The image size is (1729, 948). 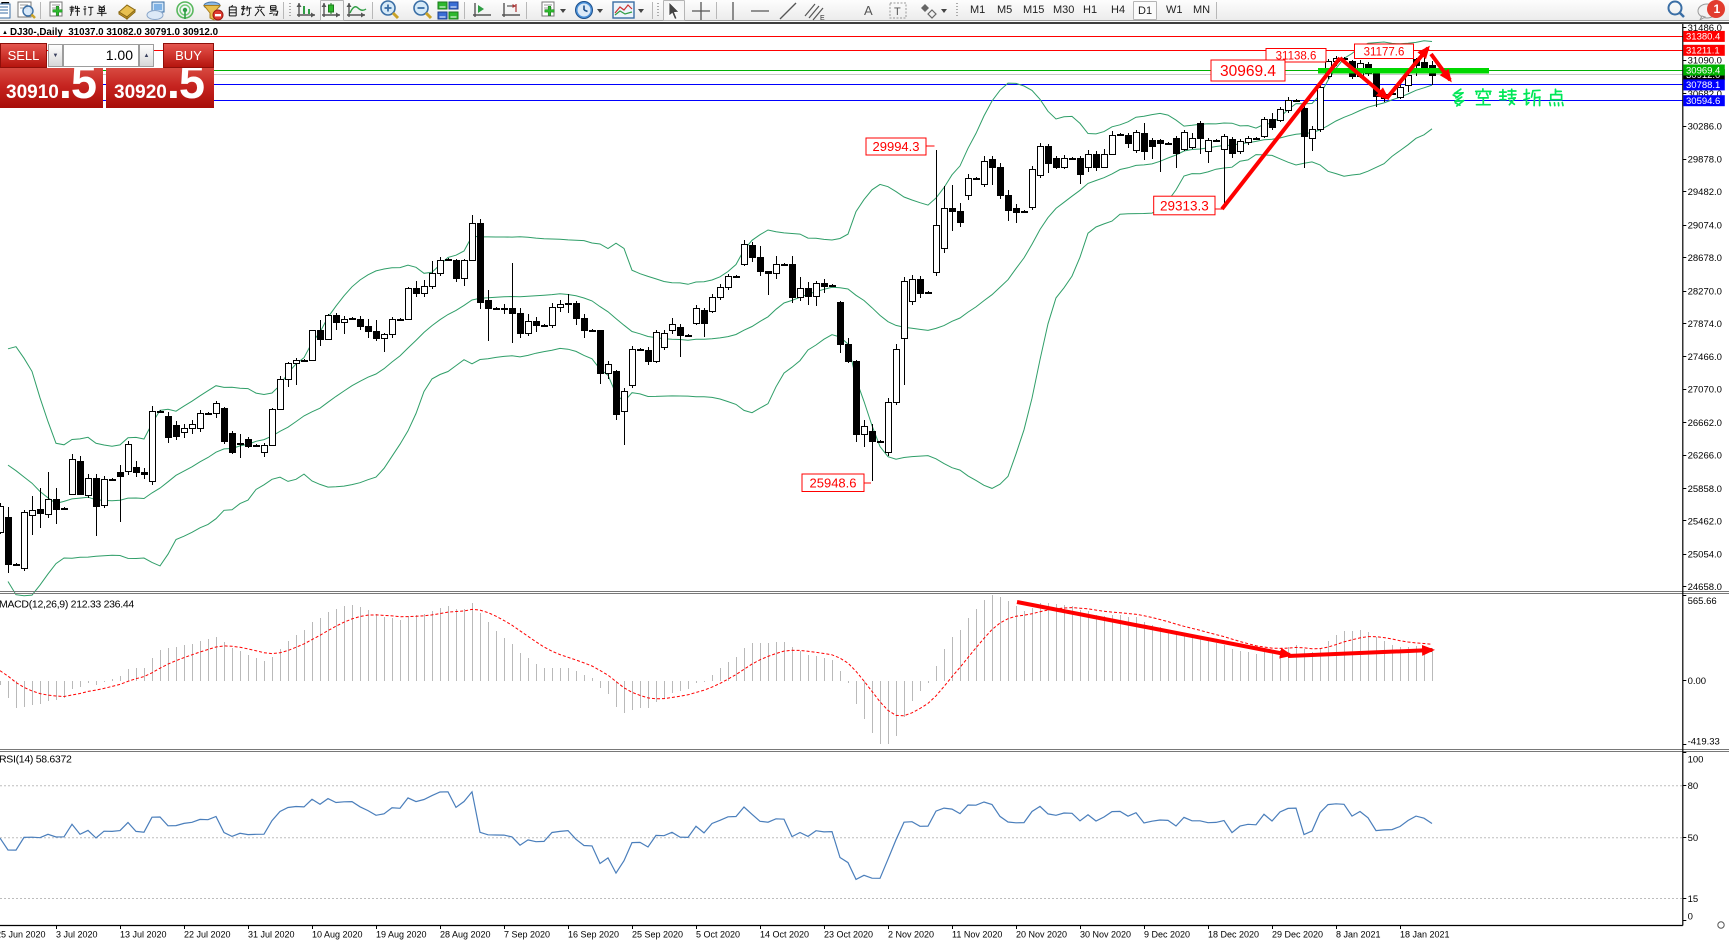 I want to click on svg-text: 18 Dec 2020, so click(x=1233, y=935).